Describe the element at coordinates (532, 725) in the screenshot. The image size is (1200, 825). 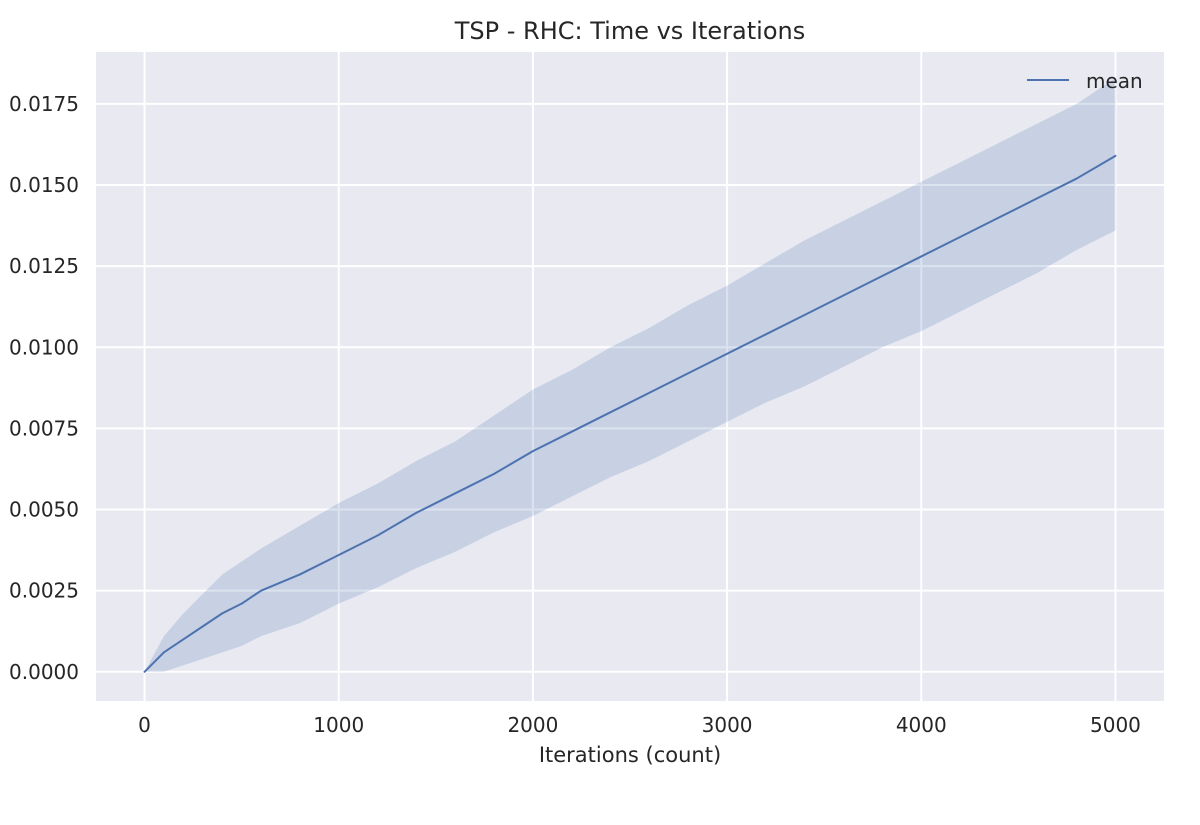
I see `x-tick-label: 2000` at that location.